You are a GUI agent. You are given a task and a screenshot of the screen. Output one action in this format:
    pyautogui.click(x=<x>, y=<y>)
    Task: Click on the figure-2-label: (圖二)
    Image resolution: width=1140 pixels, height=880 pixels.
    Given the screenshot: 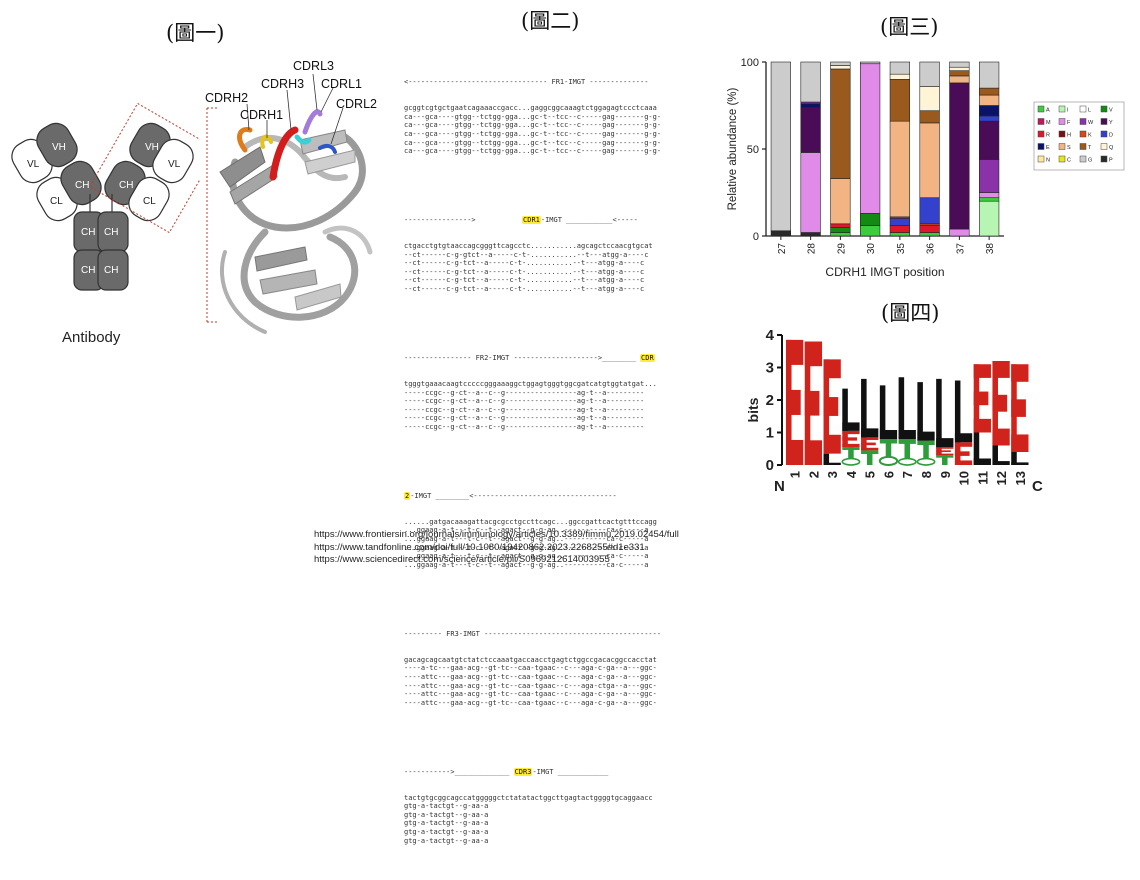 What is the action you would take?
    pyautogui.click(x=550, y=21)
    